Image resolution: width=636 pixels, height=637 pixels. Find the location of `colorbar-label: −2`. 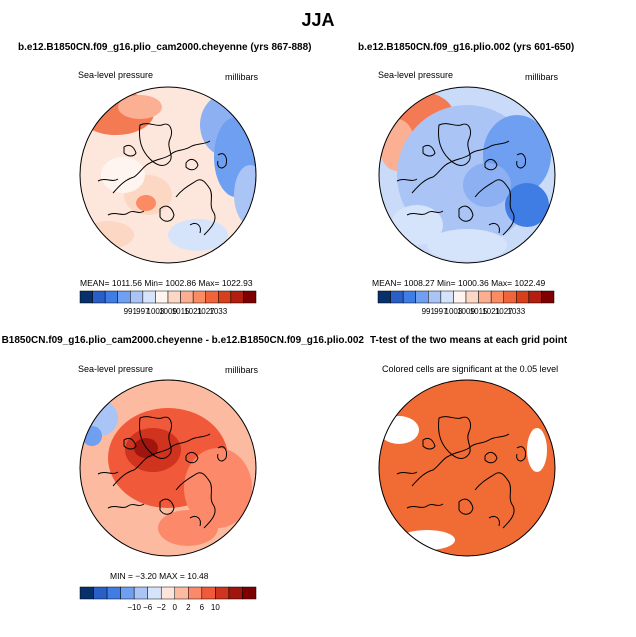

colorbar-label: −2 is located at coordinates (162, 607).